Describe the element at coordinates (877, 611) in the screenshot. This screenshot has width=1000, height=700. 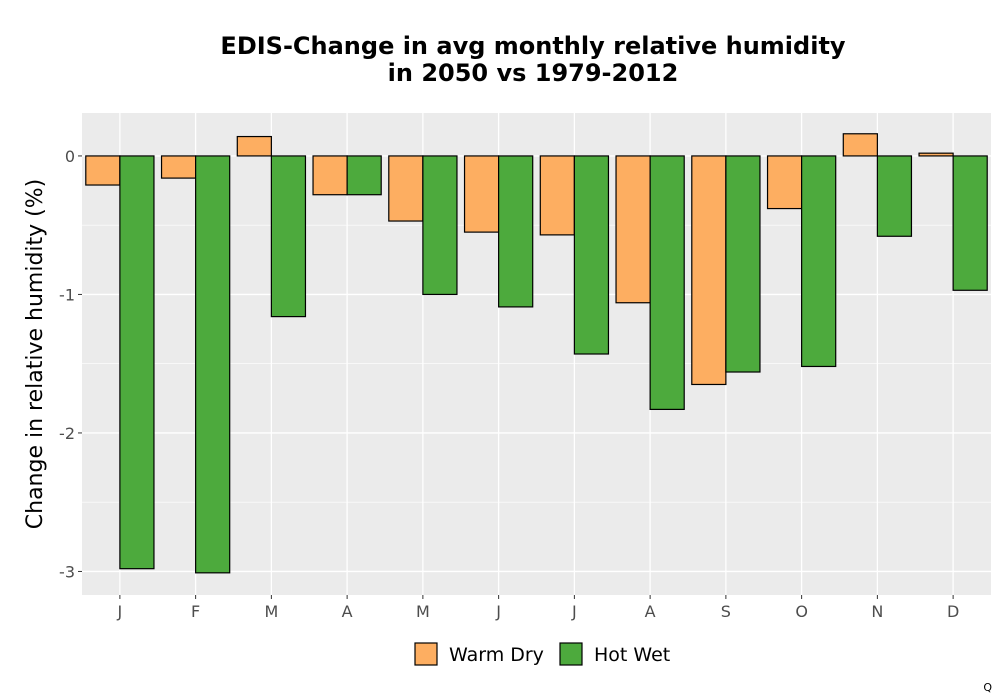
I see `x-tick-label: N` at that location.